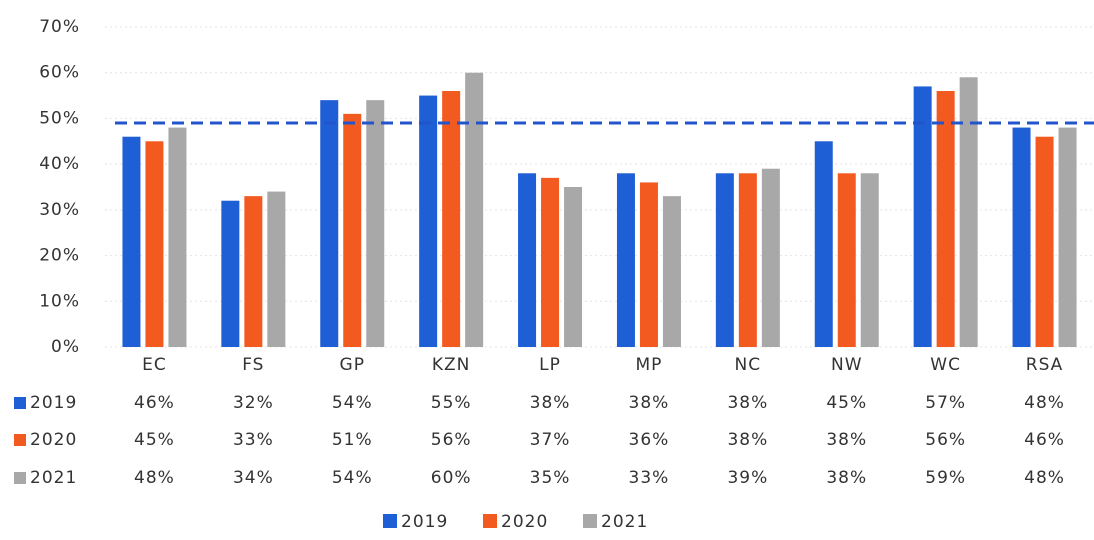 The width and height of the screenshot is (1094, 540). I want to click on x-tick-label: MP, so click(648, 365).